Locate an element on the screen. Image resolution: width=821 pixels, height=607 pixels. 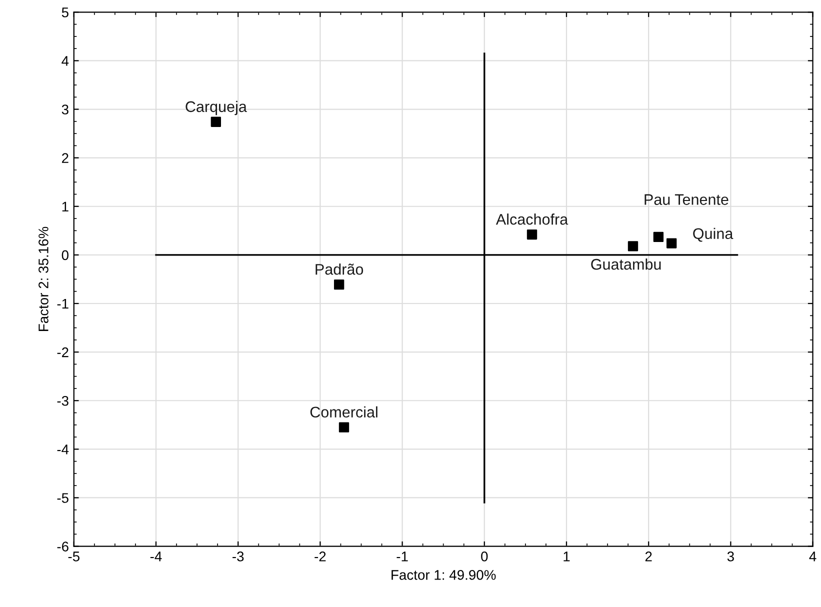
x-tick-label: -2 is located at coordinates (320, 557).